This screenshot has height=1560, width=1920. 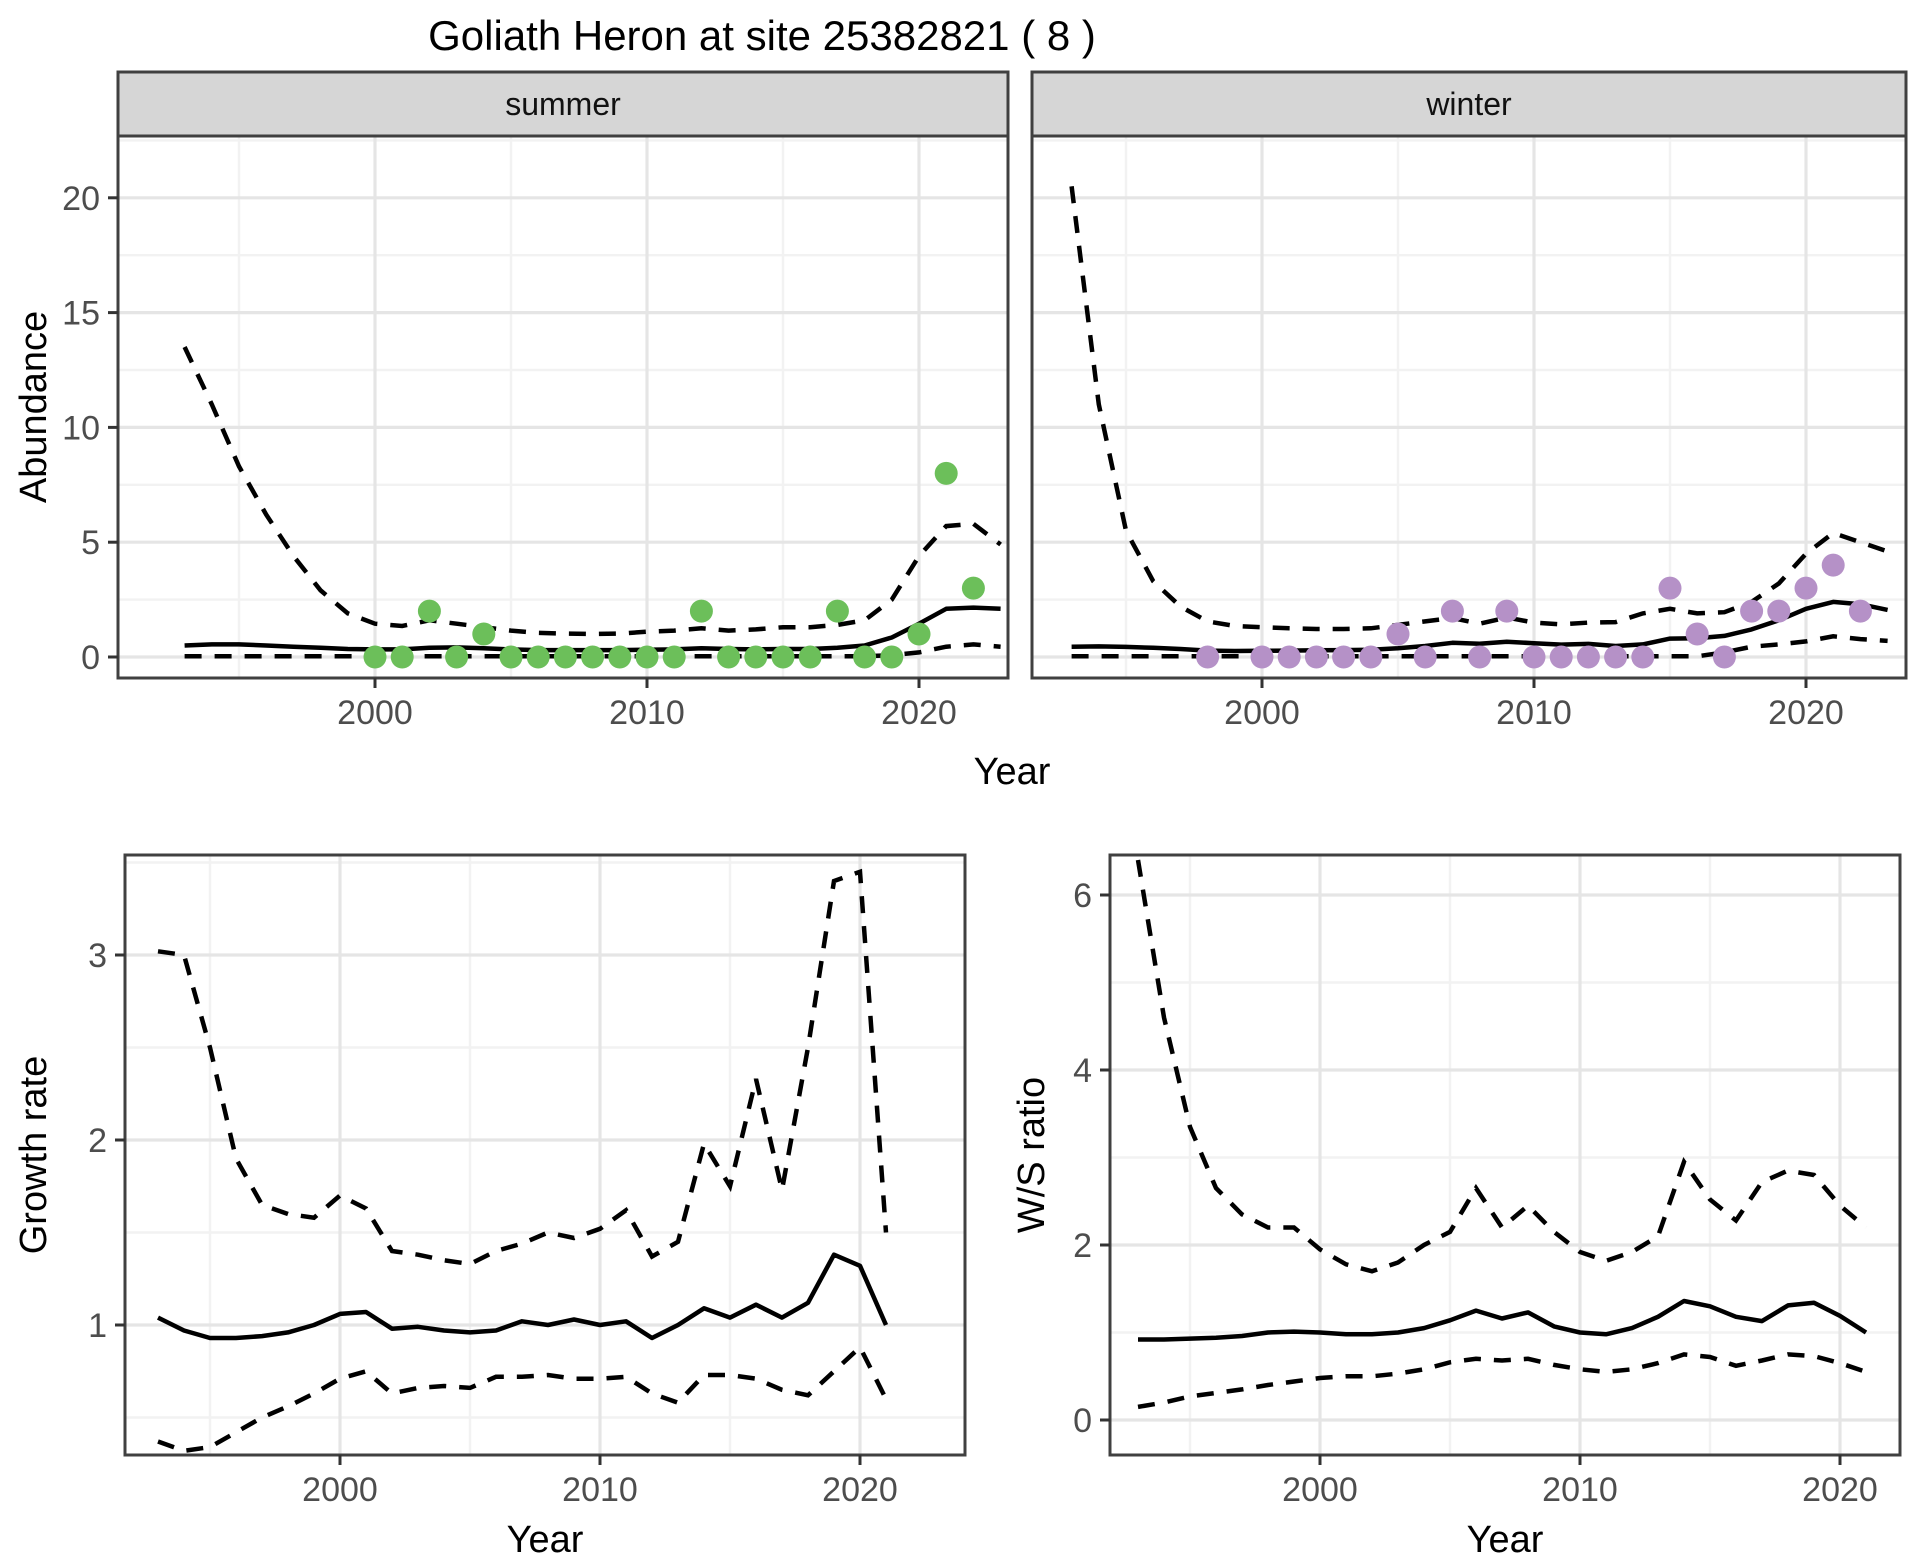 What do you see at coordinates (34, 1155) in the screenshot?
I see `y-axis-title-growth-rate: Growth rate` at bounding box center [34, 1155].